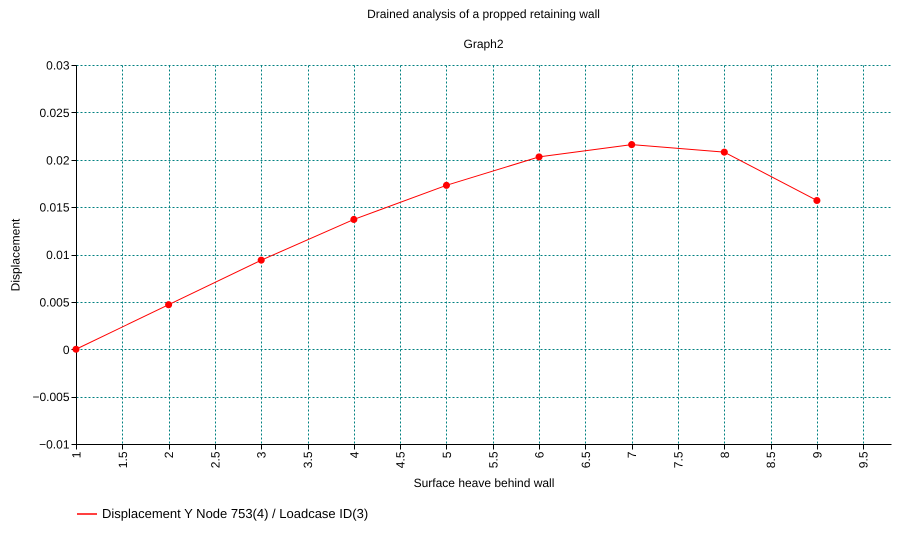 The image size is (907, 533). Describe the element at coordinates (58, 65) in the screenshot. I see `y-tick-label: 0.03` at that location.